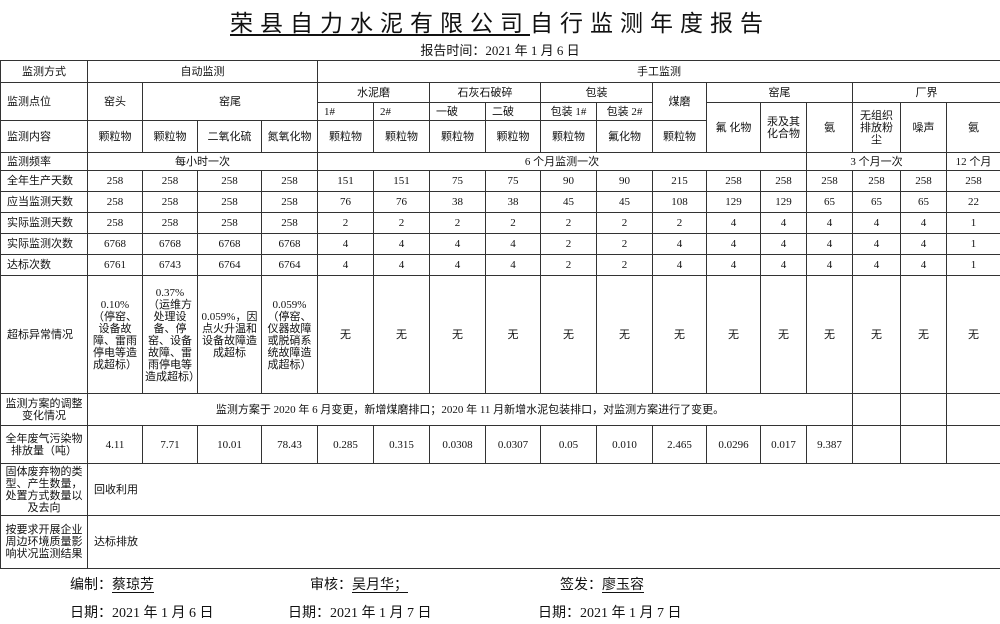 The width and height of the screenshot is (1000, 624). What do you see at coordinates (289, 136) in the screenshot?
I see `content-cell: 氮氧化物` at bounding box center [289, 136].